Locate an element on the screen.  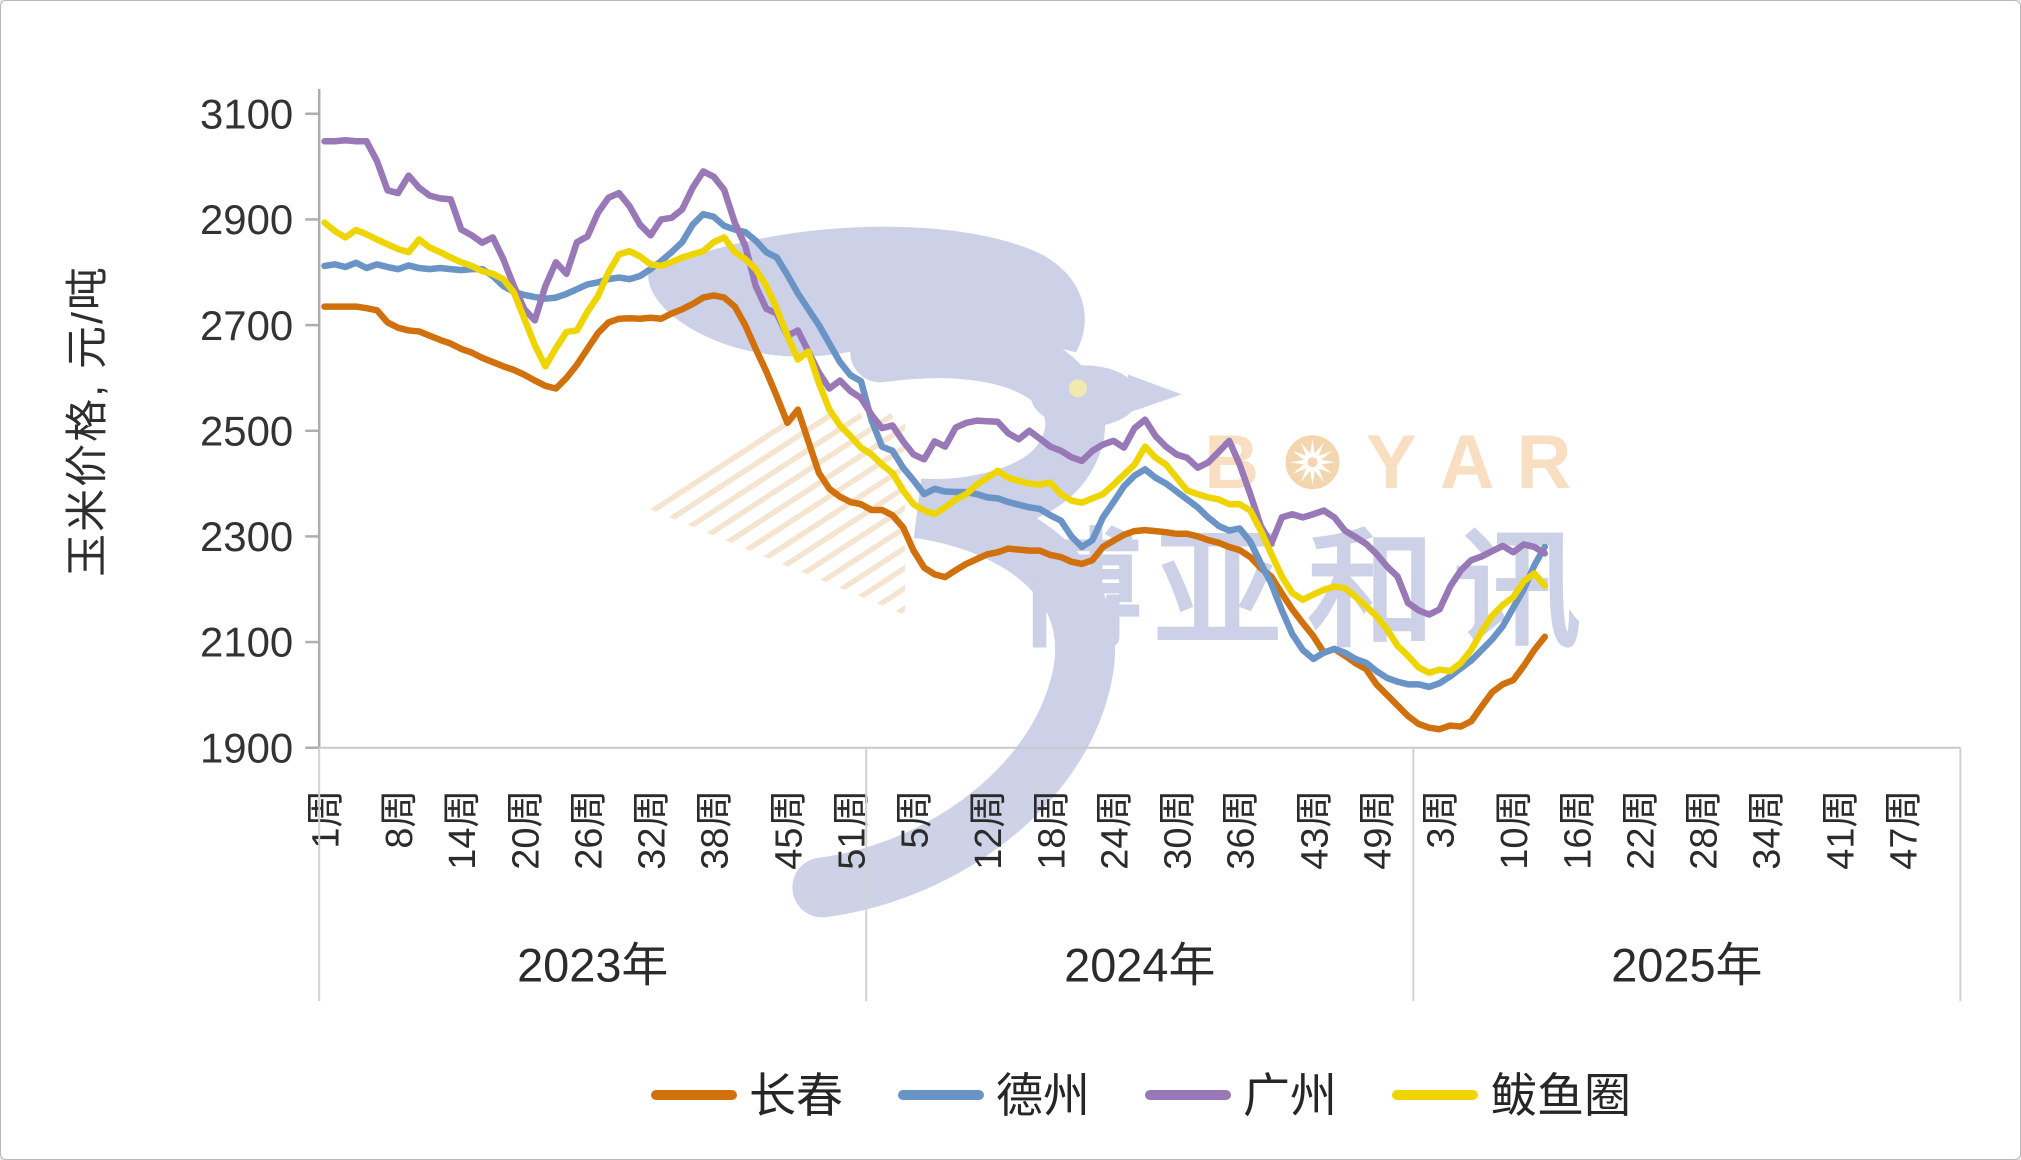
week-tick-label: 8周 is located at coordinates (400, 819).